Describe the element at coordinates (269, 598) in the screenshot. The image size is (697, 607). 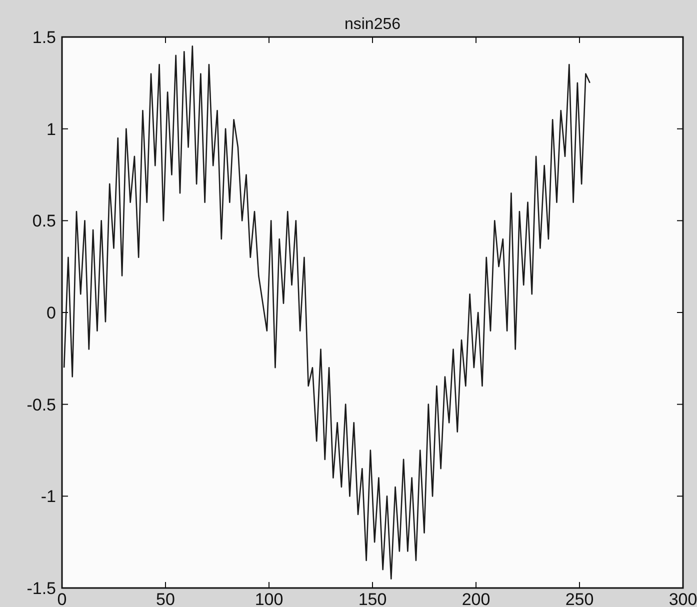
I see `x-tick-label: 100` at that location.